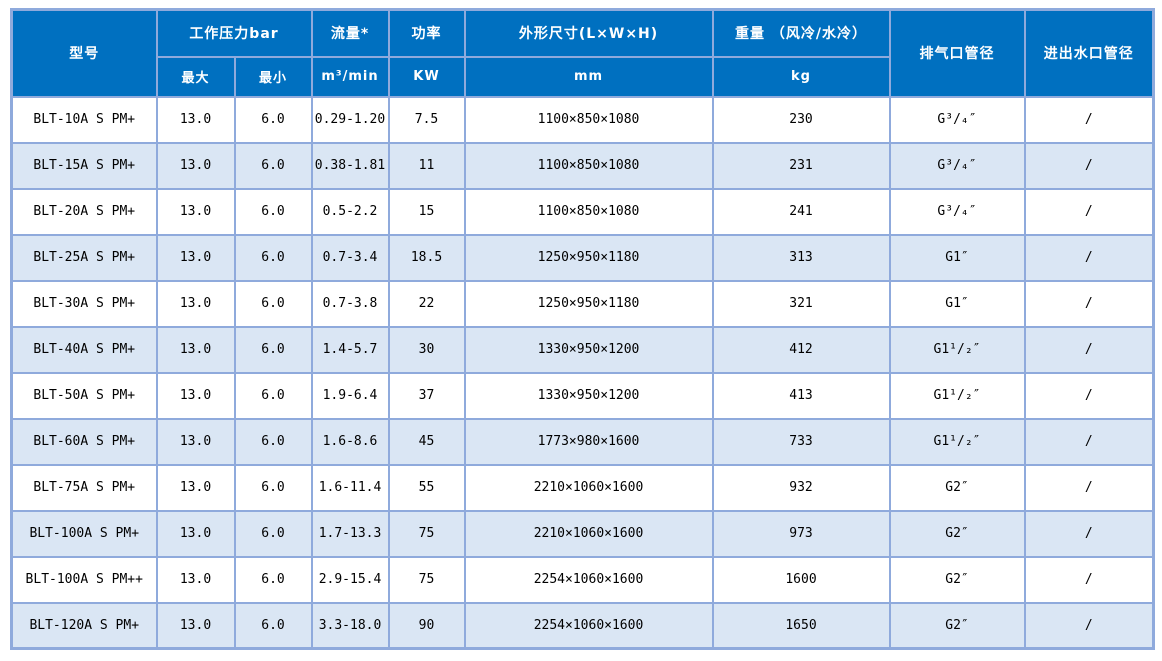  I want to click on cell-flow: 0.7-3.4, so click(350, 257).